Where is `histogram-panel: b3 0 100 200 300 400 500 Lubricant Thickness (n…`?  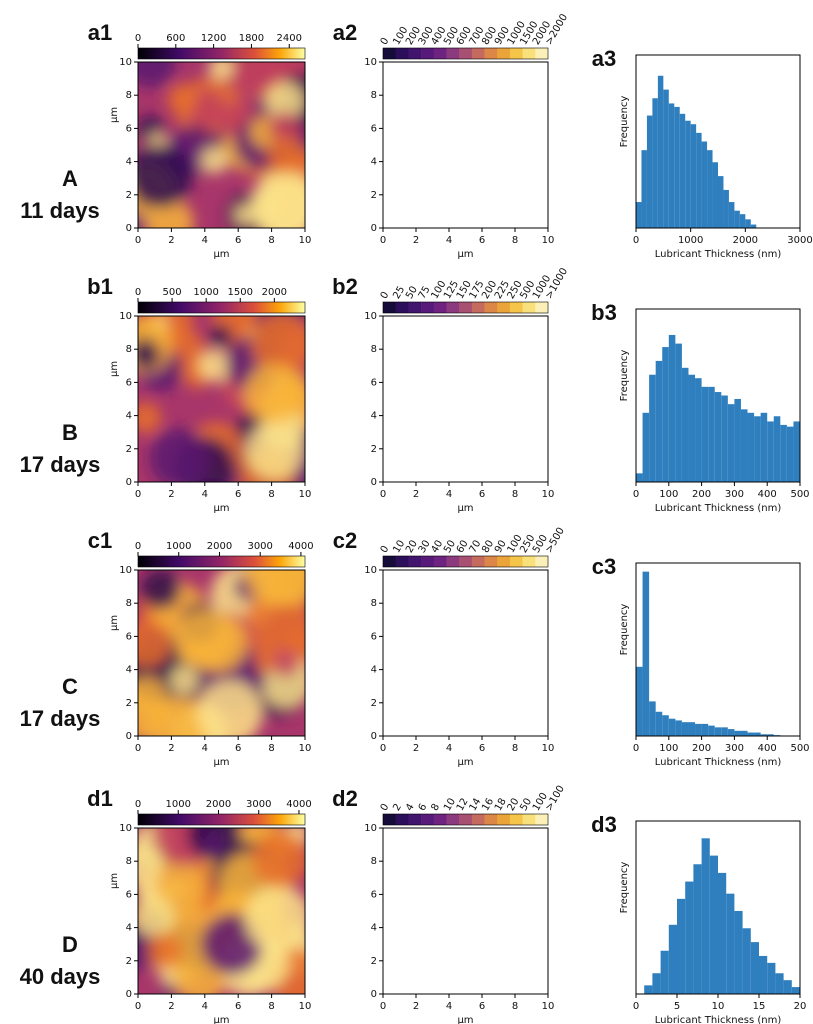
histogram-panel: b3 0 100 200 300 400 500 Lubricant Thickness (n… is located at coordinates (700, 407).